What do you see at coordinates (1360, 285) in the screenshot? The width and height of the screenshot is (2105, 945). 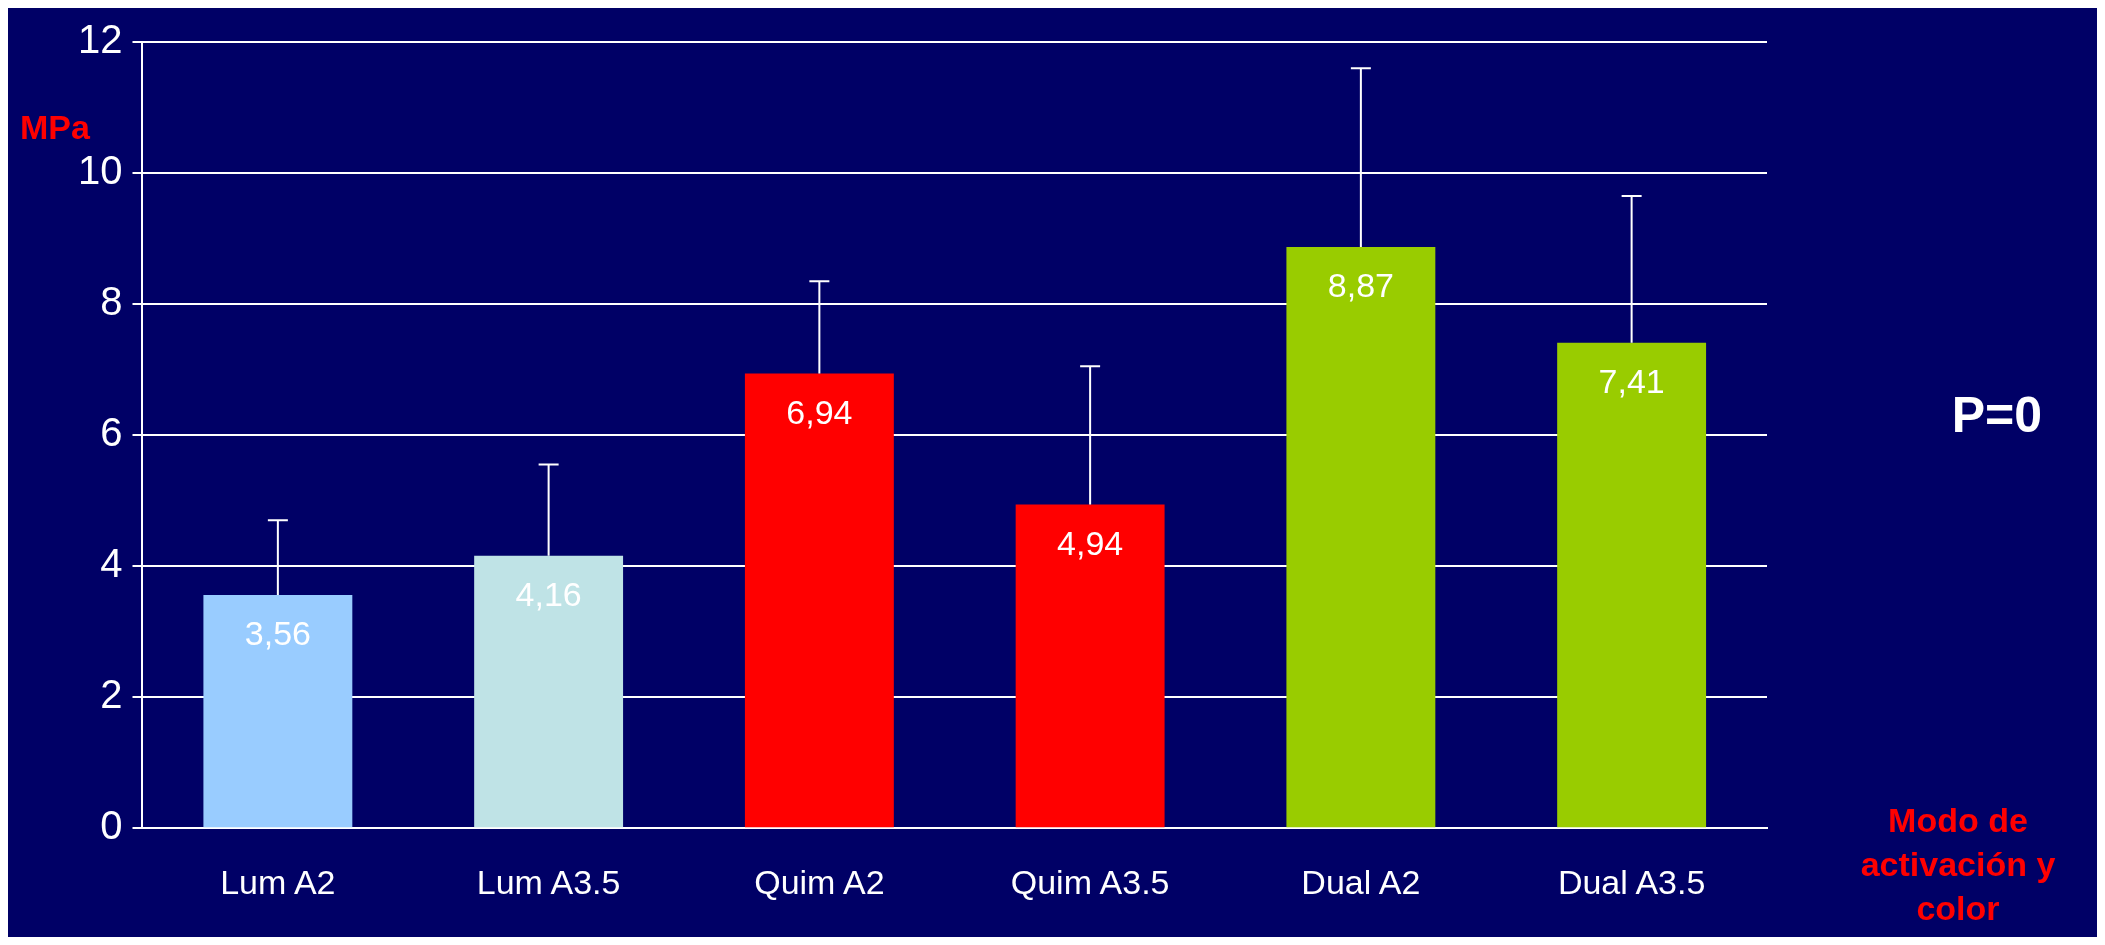 I see `data-label: 8,87` at bounding box center [1360, 285].